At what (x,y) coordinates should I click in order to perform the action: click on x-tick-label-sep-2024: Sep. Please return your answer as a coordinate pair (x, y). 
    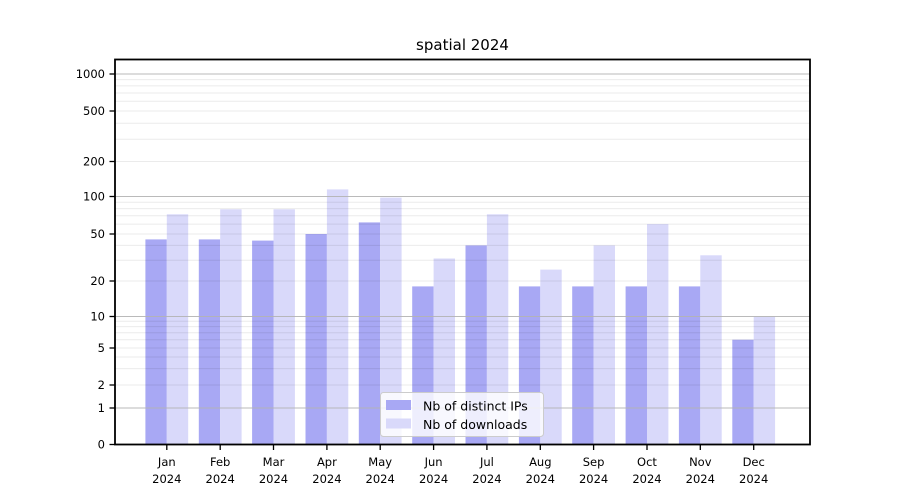
    Looking at the image, I should click on (594, 462).